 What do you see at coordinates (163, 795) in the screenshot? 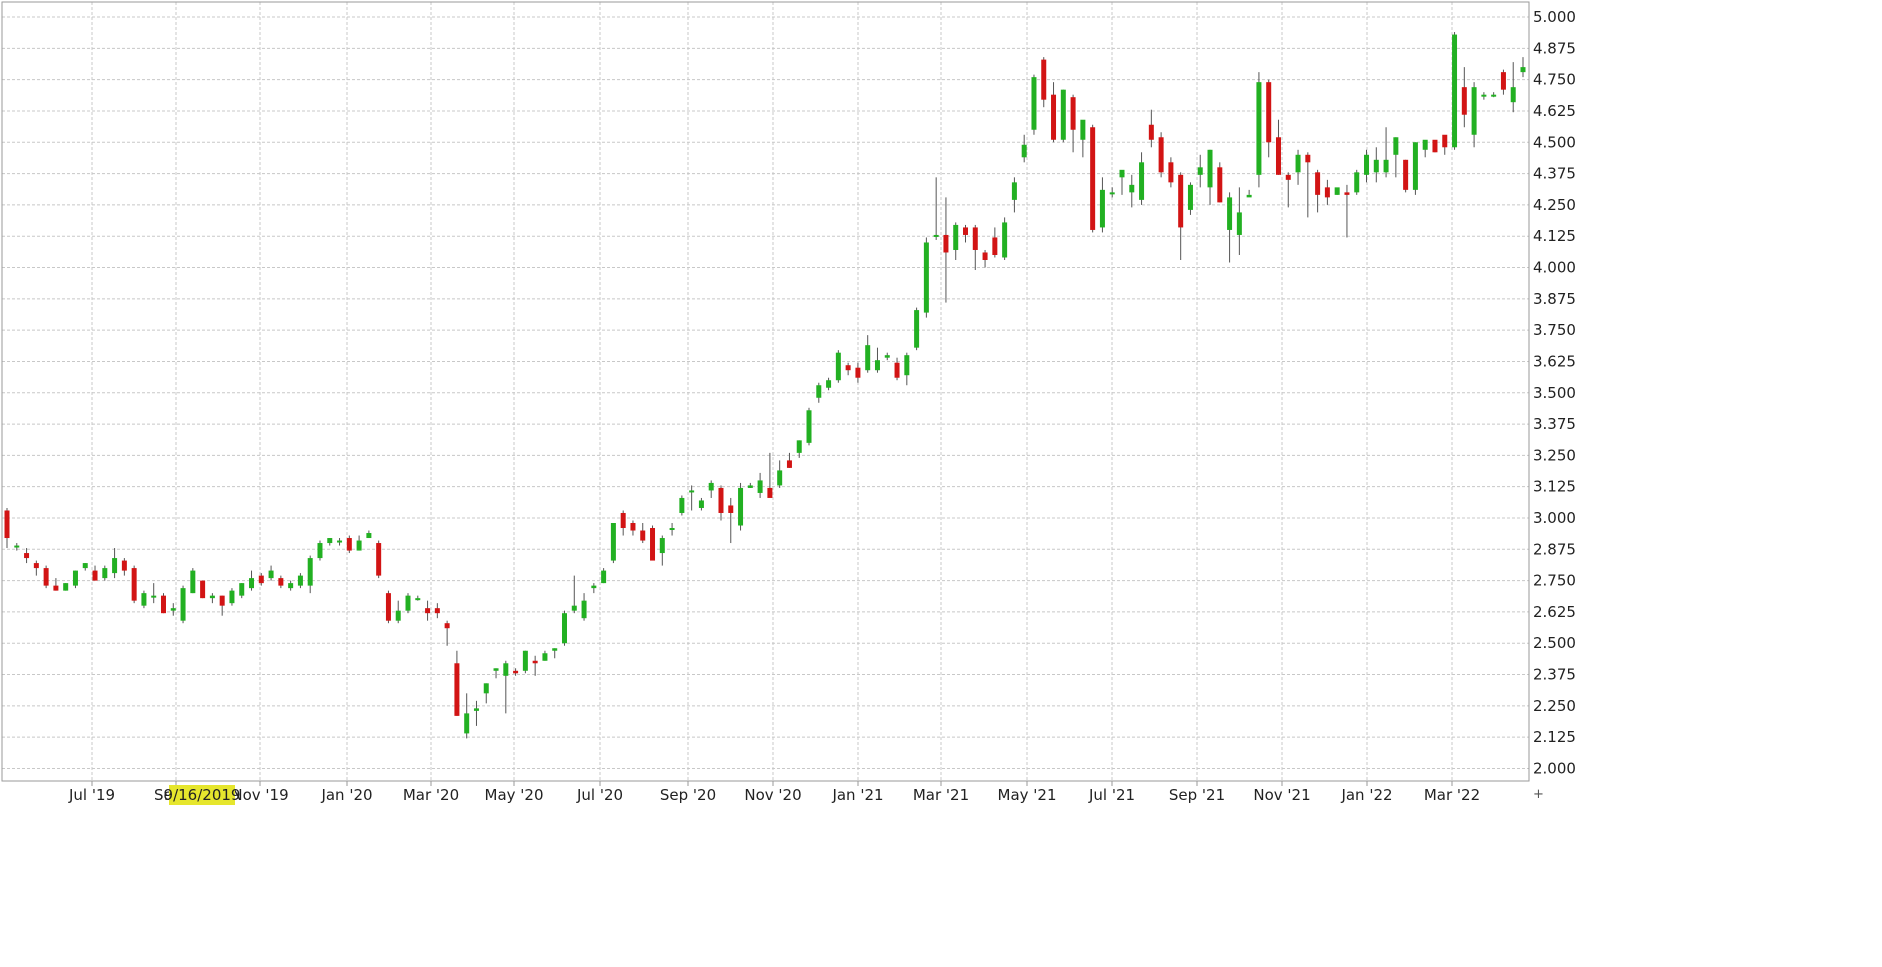
I see `x-tick-label: Se` at bounding box center [163, 795].